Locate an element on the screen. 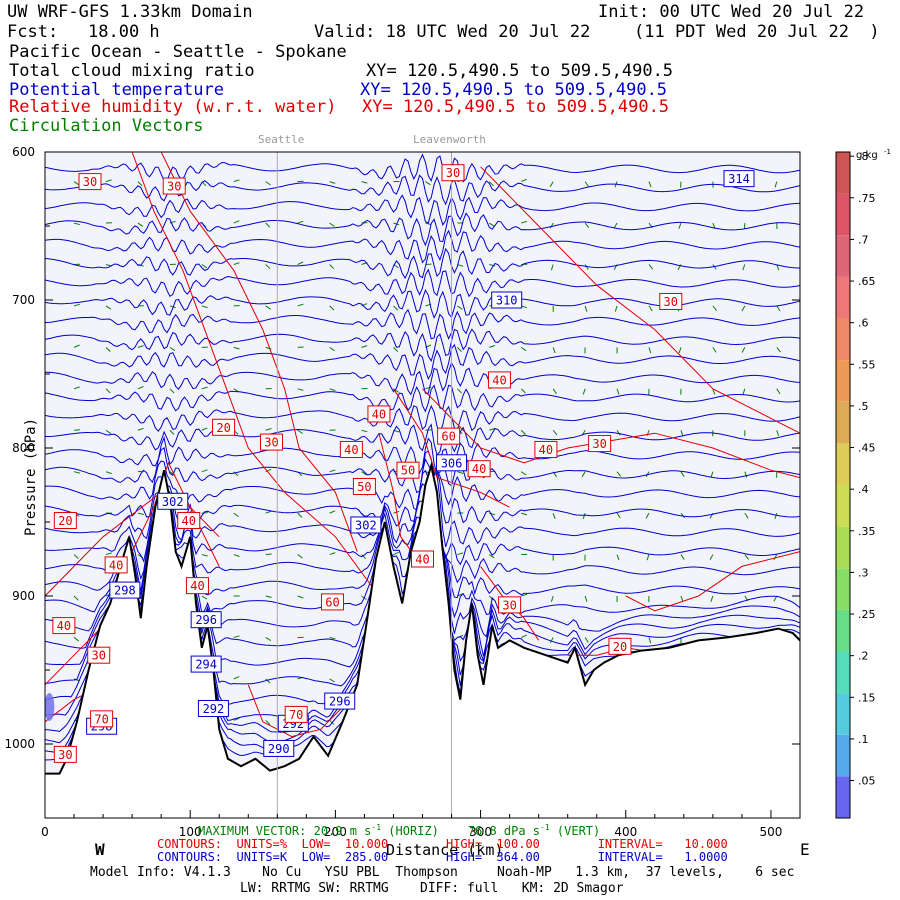  colorbar-units: g kg is located at coordinates (867, 155).